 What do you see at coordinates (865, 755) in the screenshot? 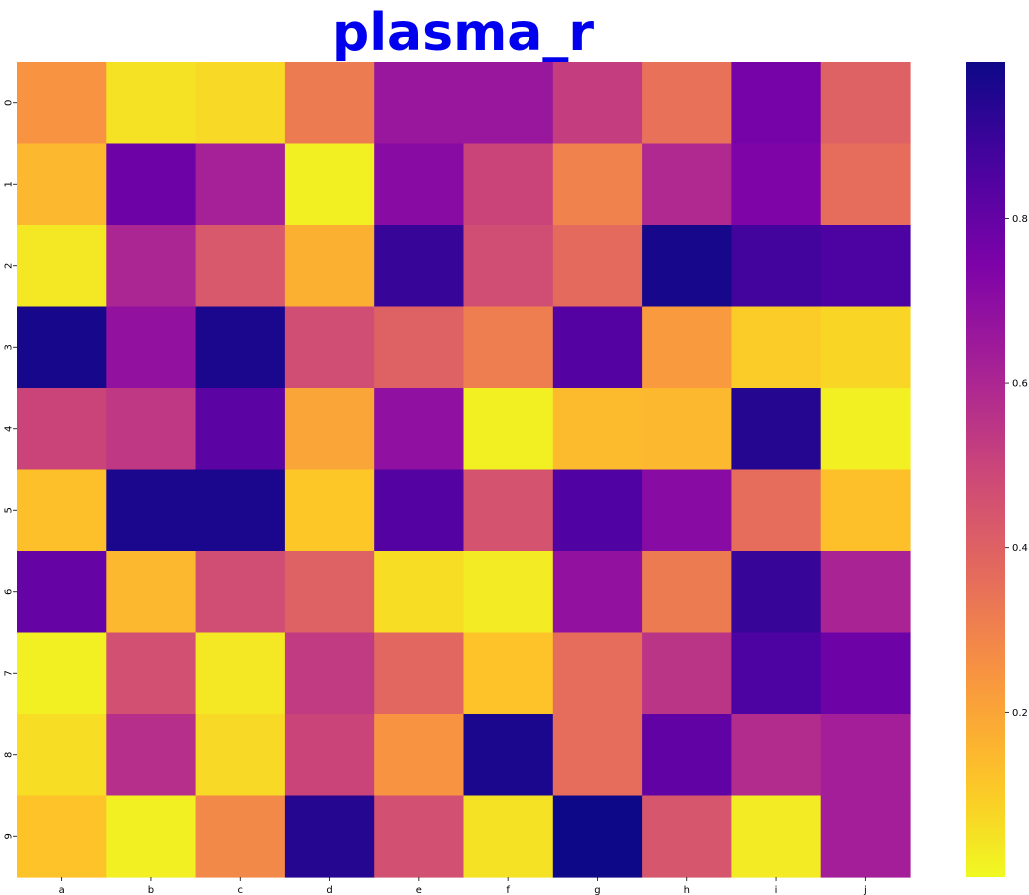
I see `heatmap-cell-8-j` at bounding box center [865, 755].